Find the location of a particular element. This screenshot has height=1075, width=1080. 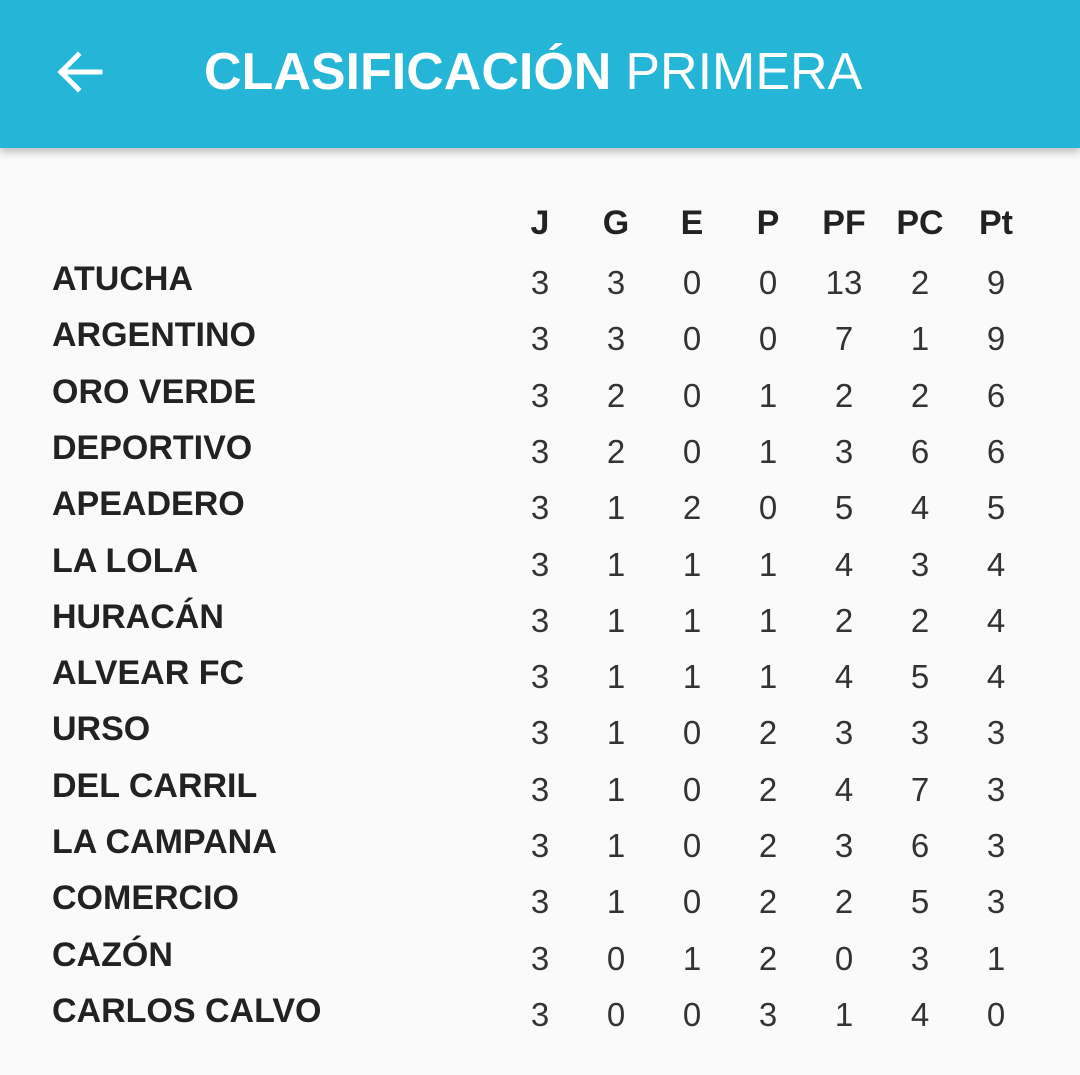

cell-p: 3 is located at coordinates (768, 1014).